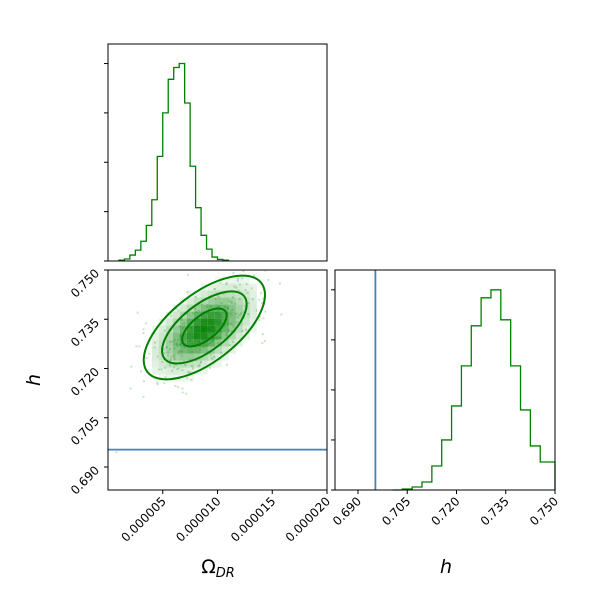  I want to click on joint-contours, so click(204, 327).